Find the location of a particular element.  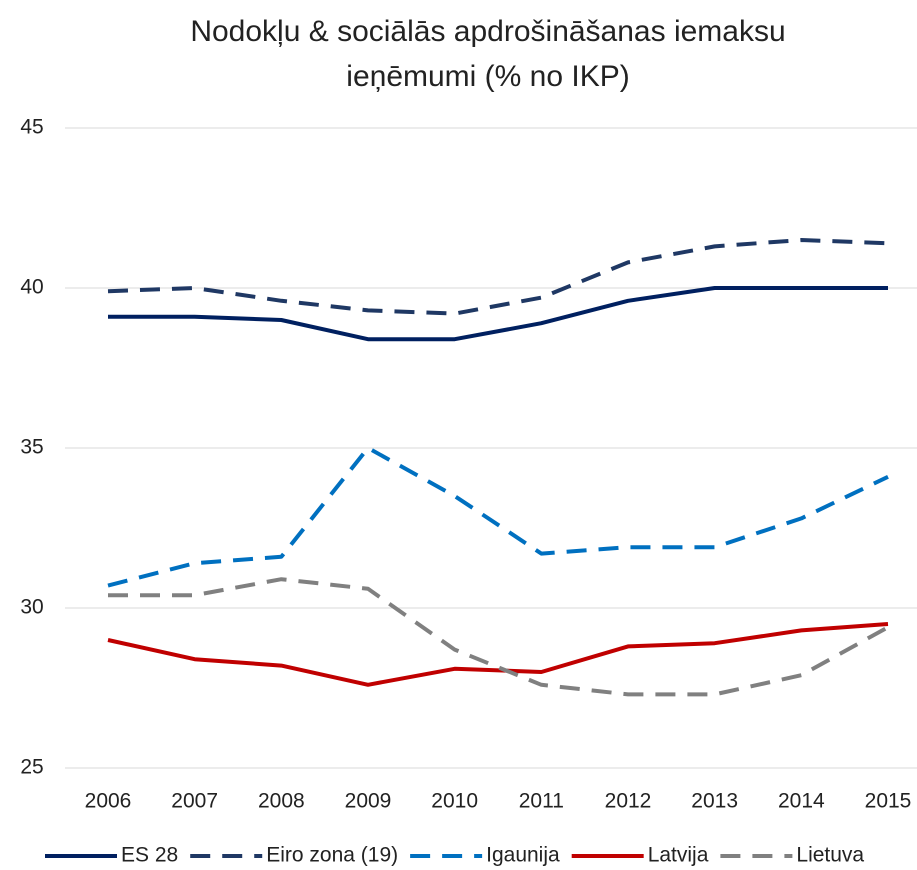

x-tick-label: 2011 is located at coordinates (541, 801).